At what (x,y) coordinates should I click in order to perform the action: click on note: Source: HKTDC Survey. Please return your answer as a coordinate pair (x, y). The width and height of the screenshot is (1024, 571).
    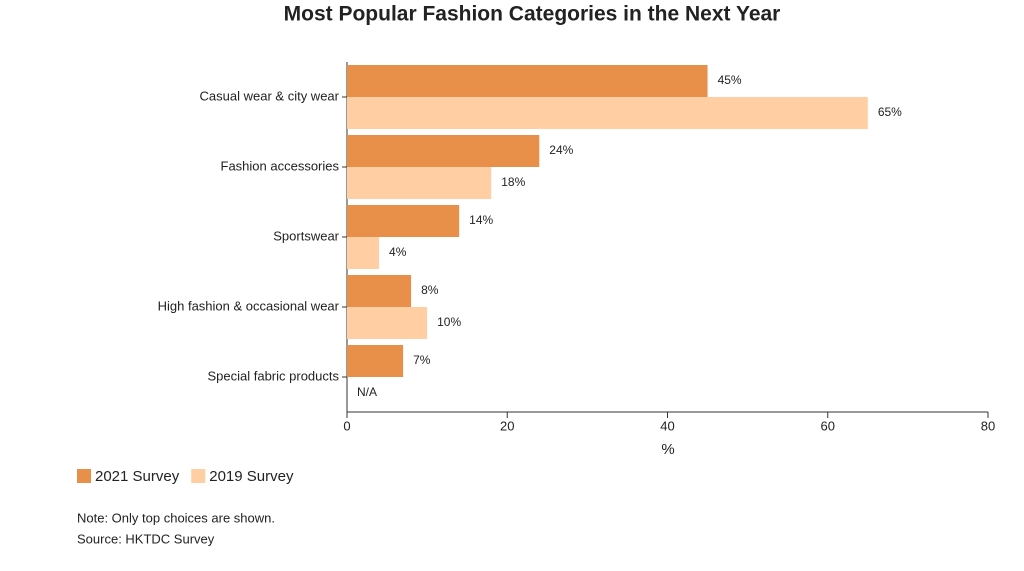
    Looking at the image, I should click on (146, 538).